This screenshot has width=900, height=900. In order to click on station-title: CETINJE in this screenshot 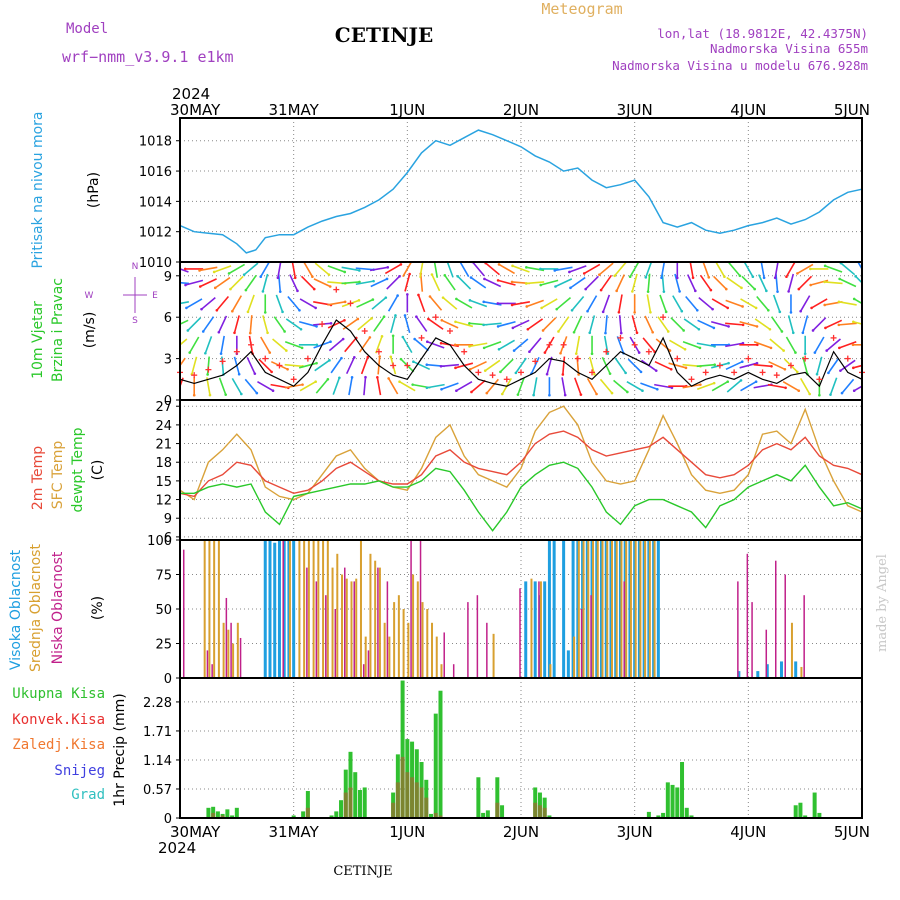, I will do `click(384, 35)`.